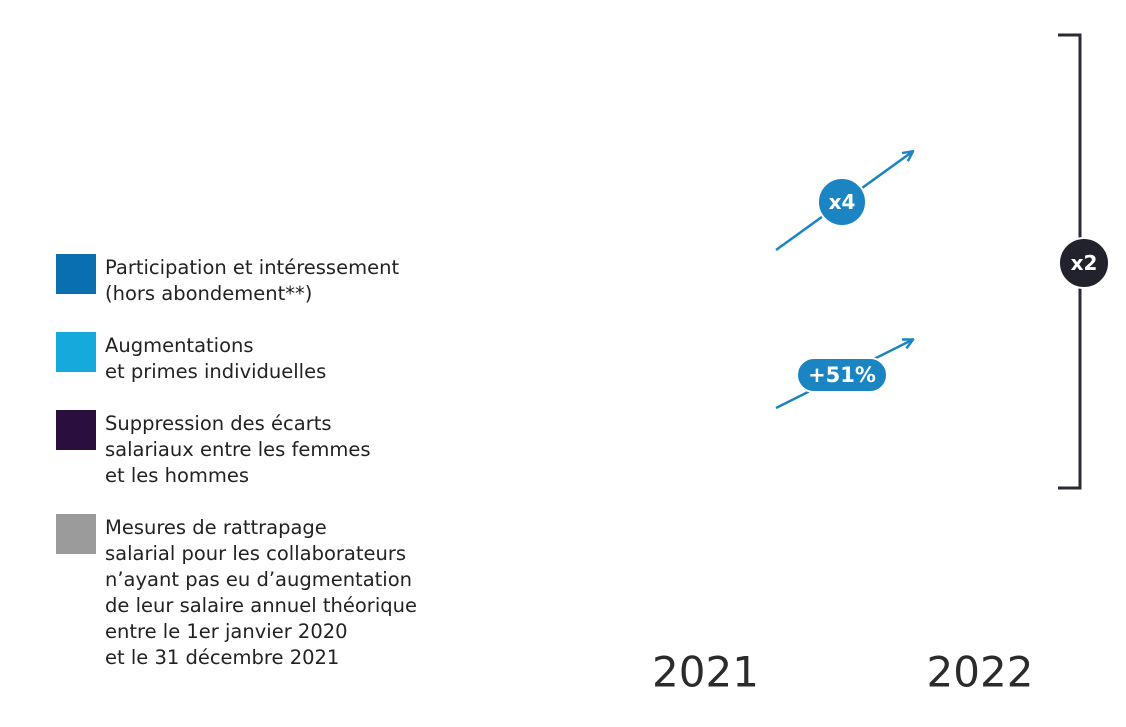 The width and height of the screenshot is (1126, 727). What do you see at coordinates (76, 534) in the screenshot?
I see `legend-swatch-rattrapage` at bounding box center [76, 534].